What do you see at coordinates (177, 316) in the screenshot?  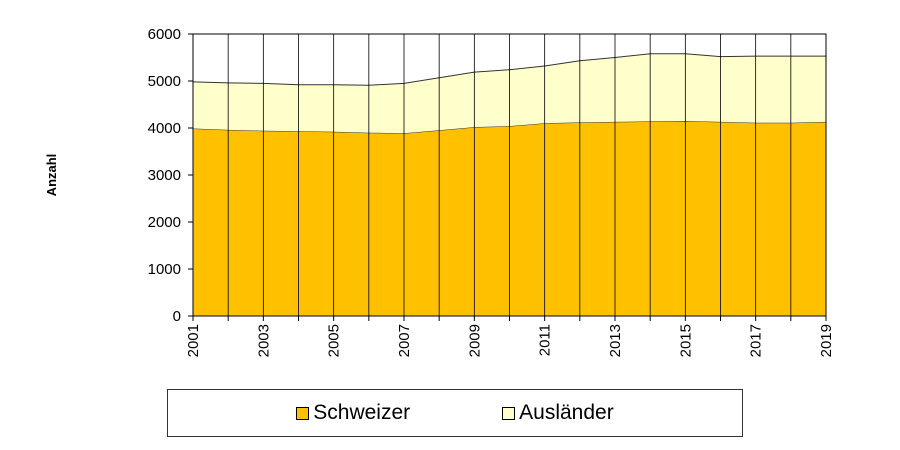 I see `y-tick-label: 0` at bounding box center [177, 316].